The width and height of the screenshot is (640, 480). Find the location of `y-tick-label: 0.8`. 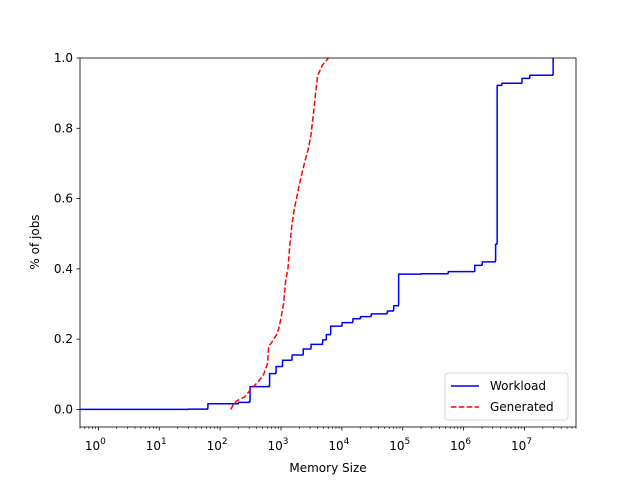

y-tick-label: 0.8 is located at coordinates (63, 128).